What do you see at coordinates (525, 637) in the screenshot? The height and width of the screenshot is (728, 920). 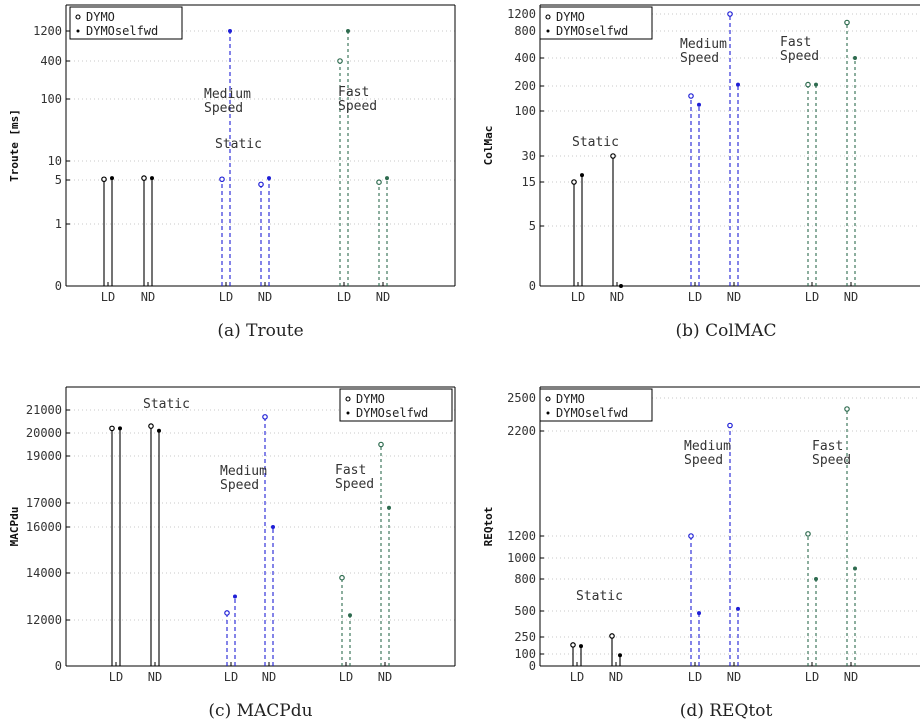 I see `y-tick-label: 250` at bounding box center [525, 637].